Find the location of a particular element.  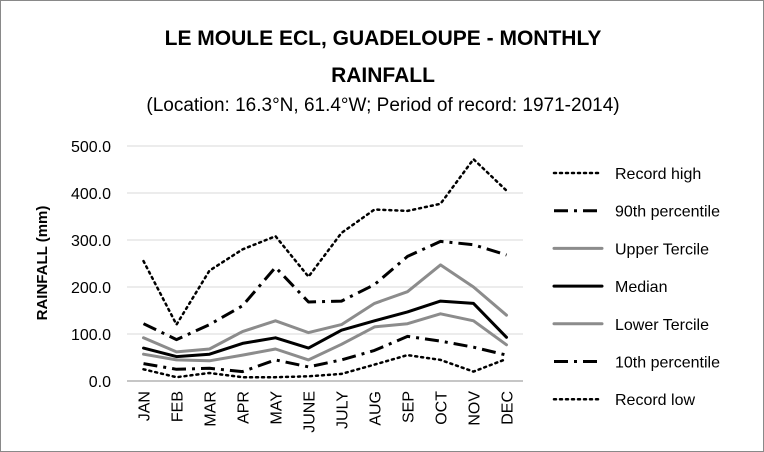

x-tick-label: OCT is located at coordinates (442, 408).